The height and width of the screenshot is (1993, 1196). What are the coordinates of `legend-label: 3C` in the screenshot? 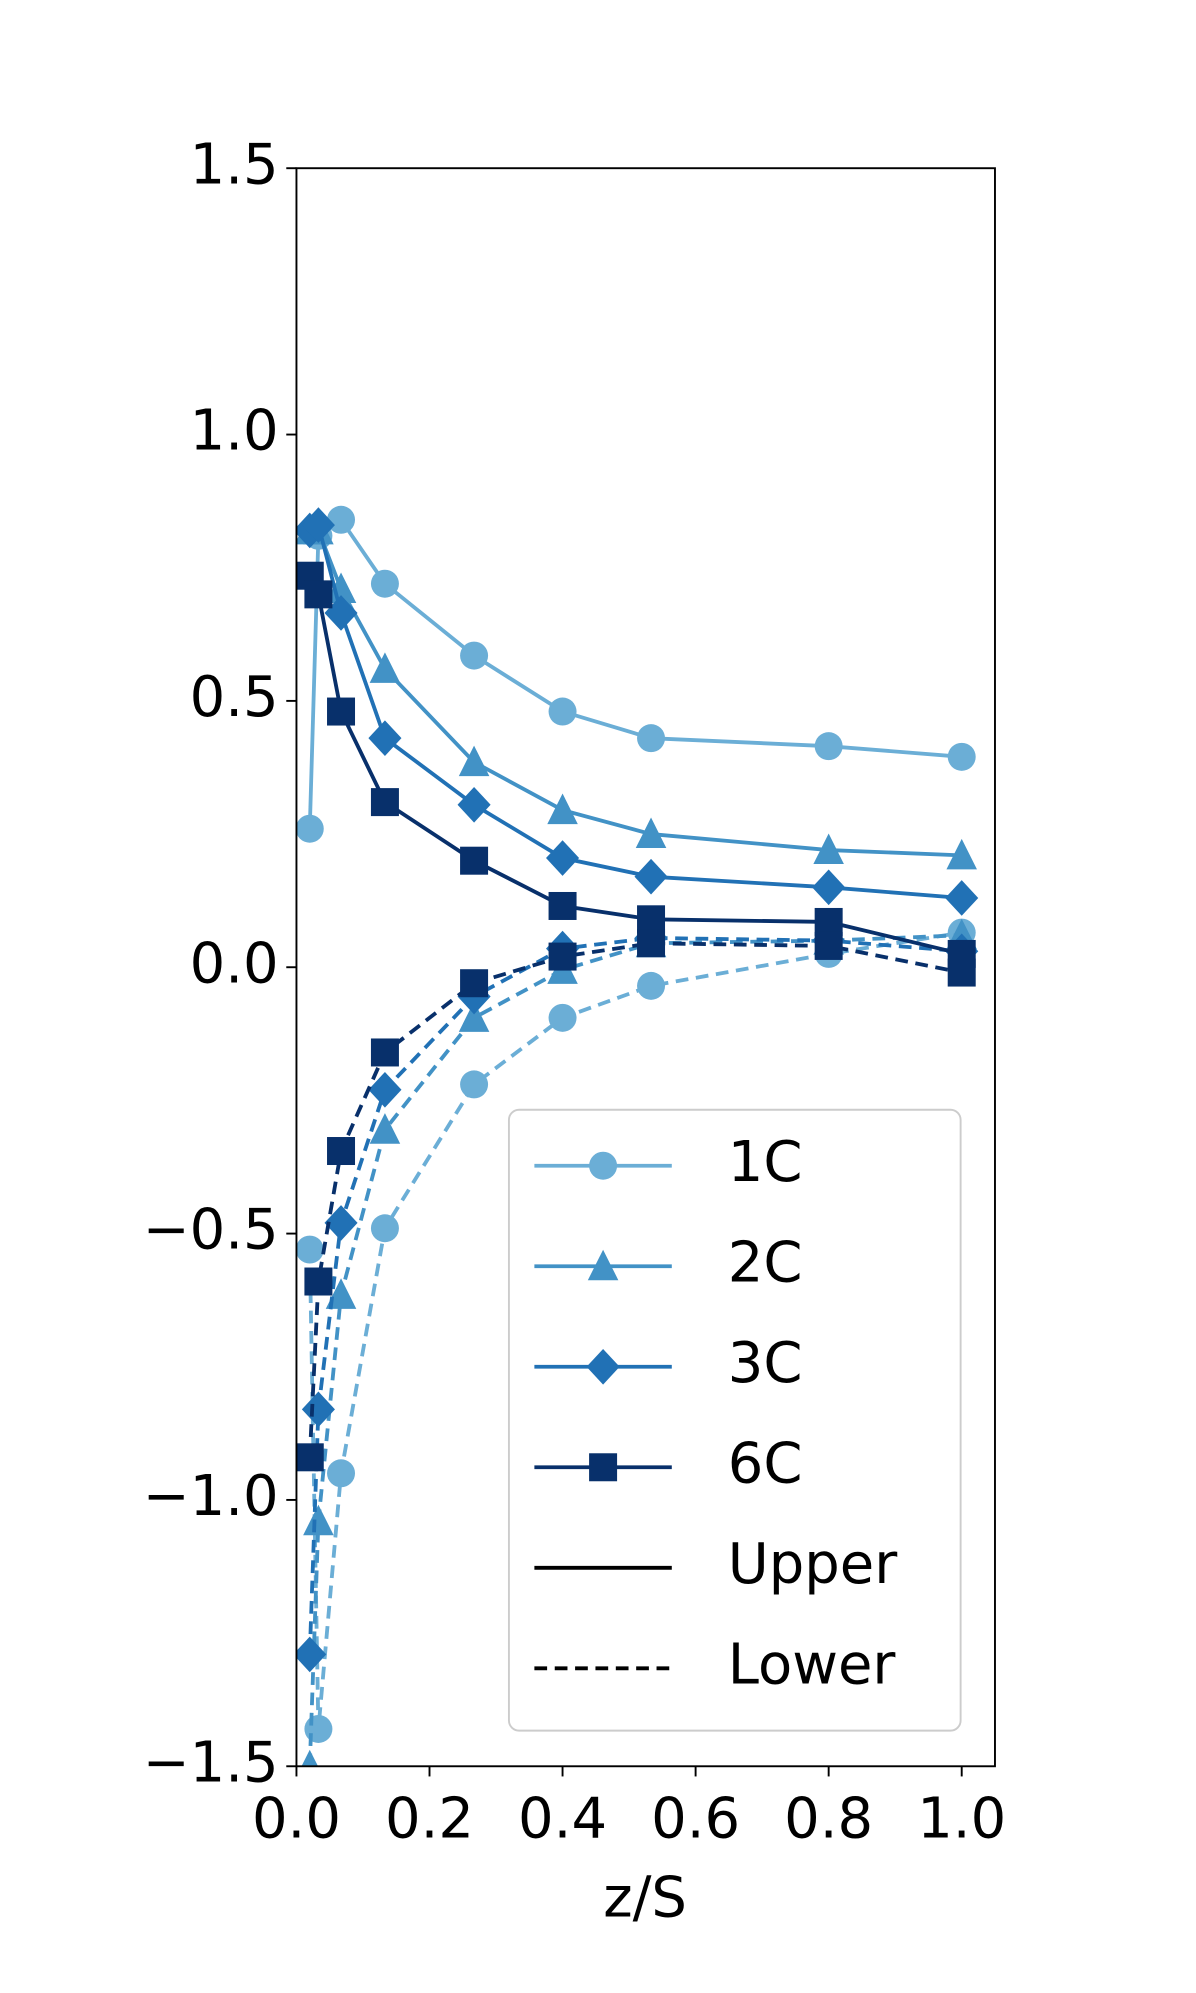 It's located at (765, 1363).